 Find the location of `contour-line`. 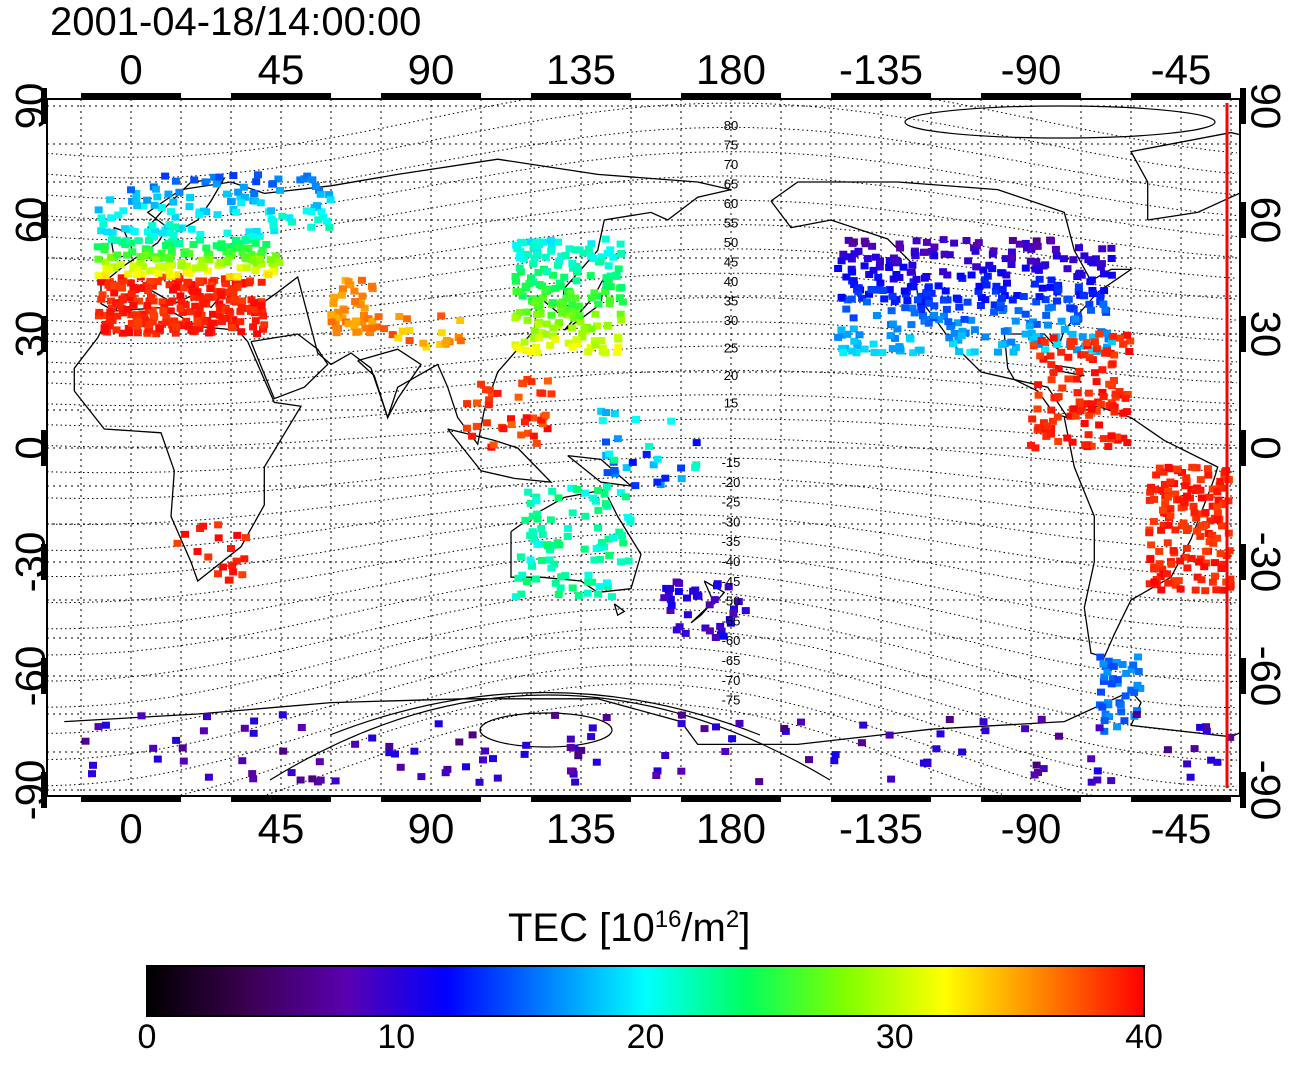

contour-line is located at coordinates (642, 568).